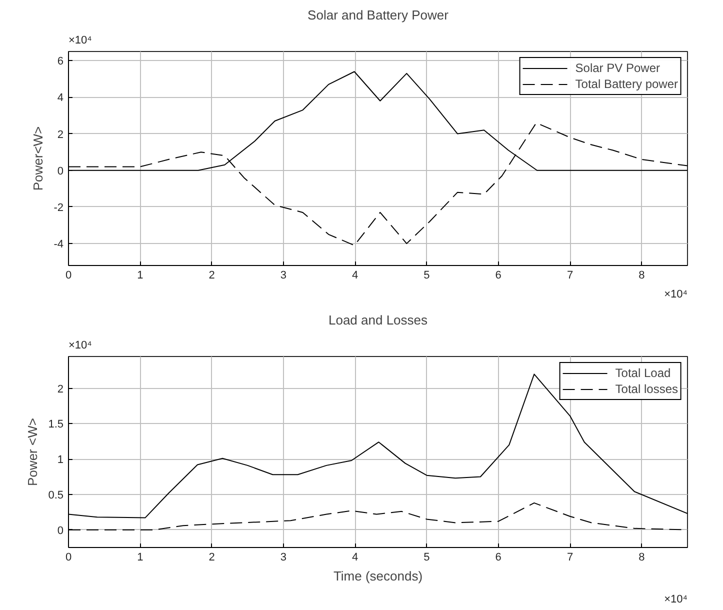 Image resolution: width=723 pixels, height=610 pixels. What do you see at coordinates (378, 320) in the screenshot?
I see `chart-title: Load and Losses` at bounding box center [378, 320].